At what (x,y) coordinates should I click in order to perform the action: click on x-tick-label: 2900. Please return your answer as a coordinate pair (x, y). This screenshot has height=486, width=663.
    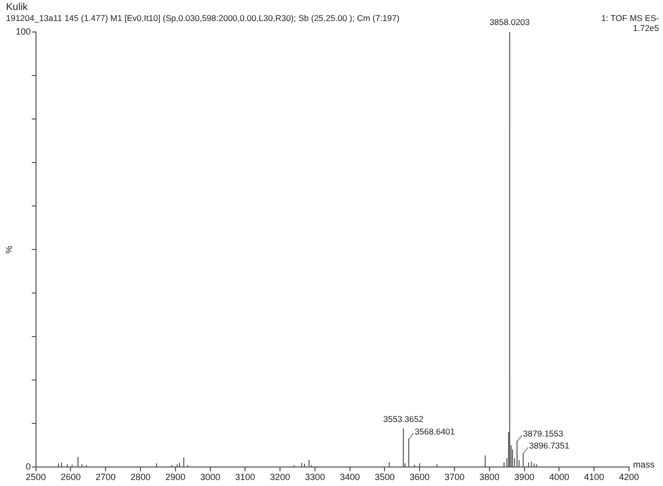
    Looking at the image, I should click on (175, 477).